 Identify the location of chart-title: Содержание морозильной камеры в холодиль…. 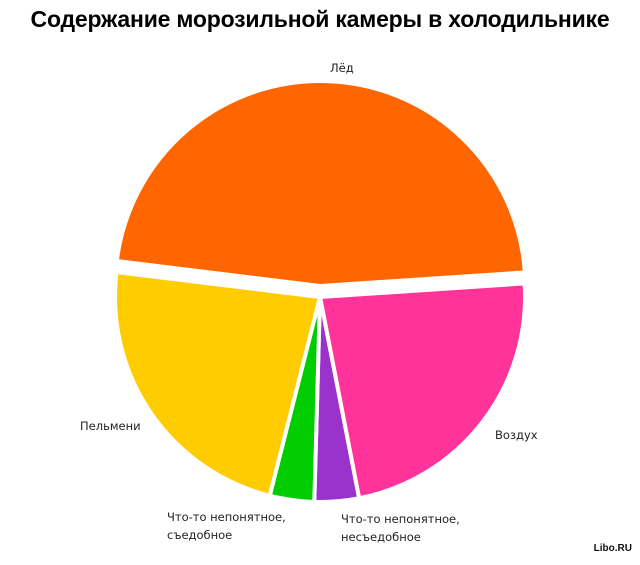
(320, 19).